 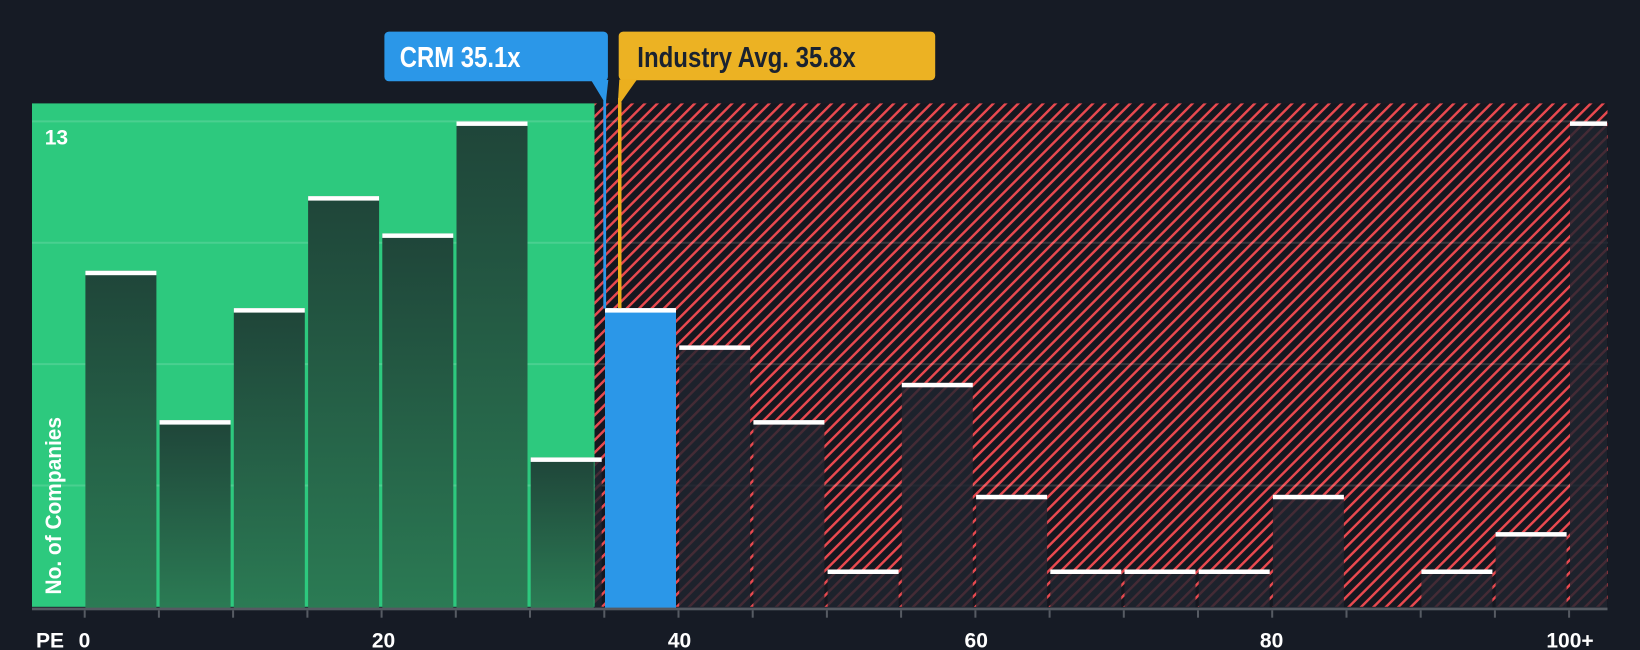 I want to click on svg-text: 0, so click(x=85, y=640).